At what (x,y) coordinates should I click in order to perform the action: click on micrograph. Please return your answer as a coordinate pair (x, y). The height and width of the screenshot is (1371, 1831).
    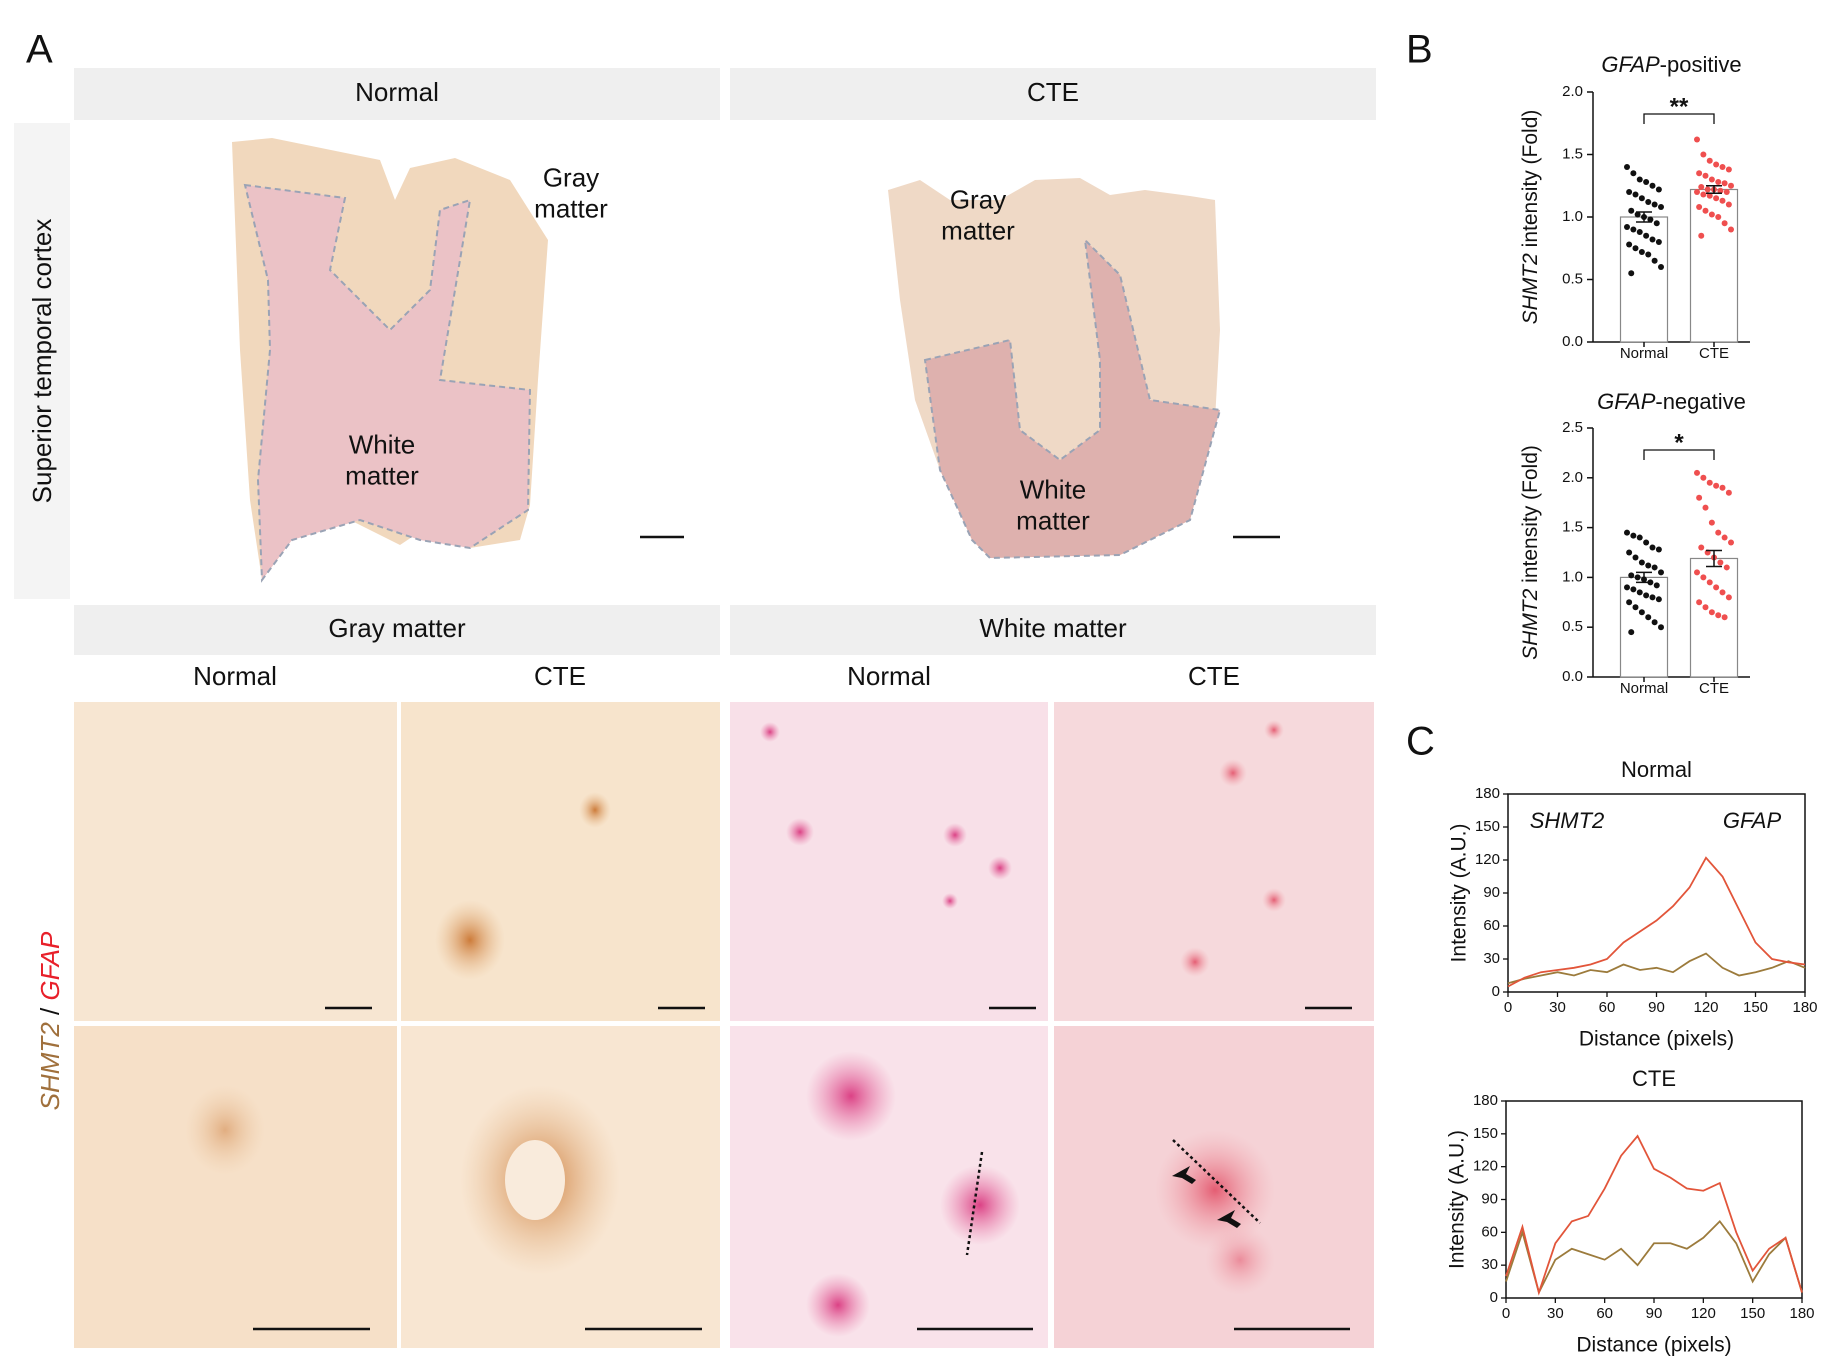
    Looking at the image, I should click on (235, 861).